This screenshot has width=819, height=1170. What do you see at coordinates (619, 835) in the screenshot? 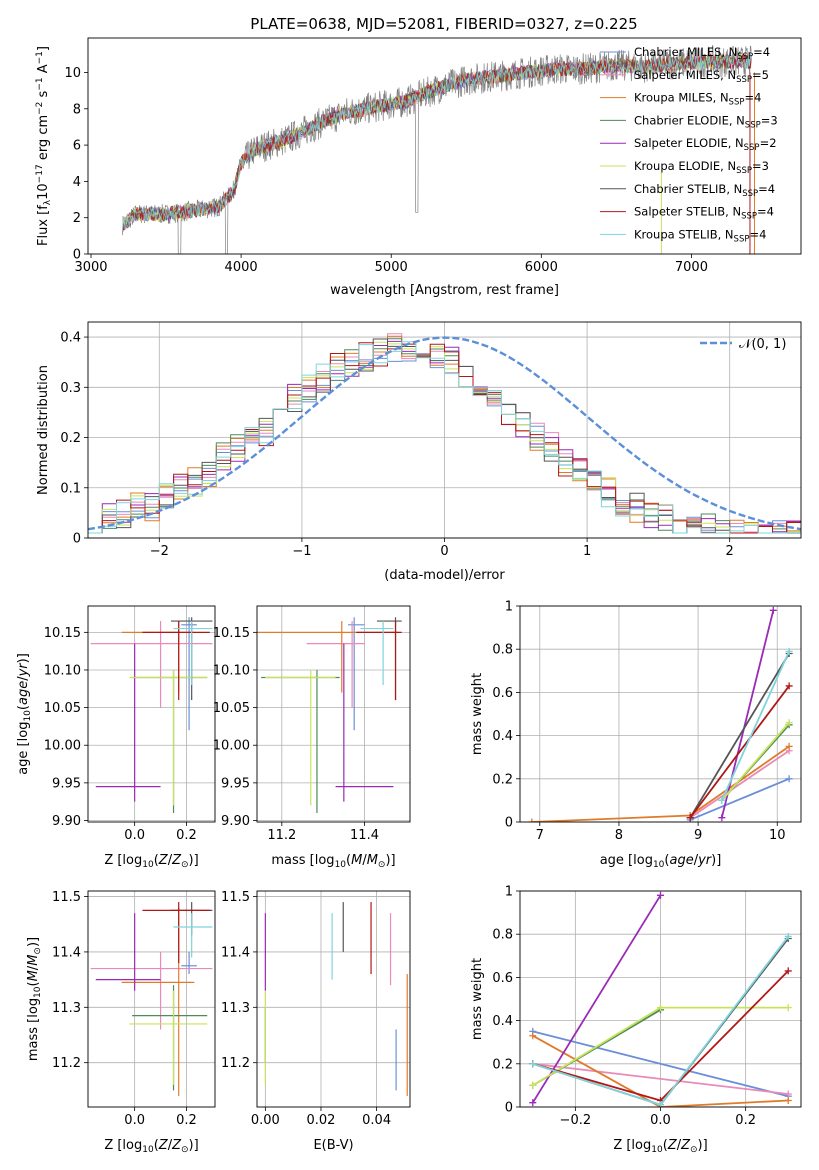
I see `x-tick-label: 8` at bounding box center [619, 835].